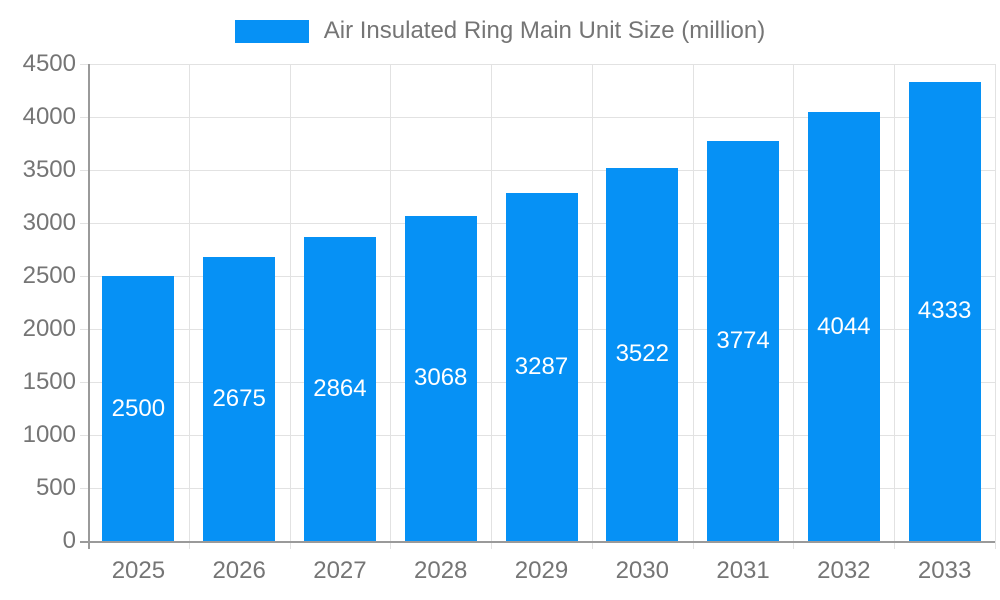 The image size is (1000, 600). What do you see at coordinates (69, 540) in the screenshot?
I see `y-axis-tick-label: 0` at bounding box center [69, 540].